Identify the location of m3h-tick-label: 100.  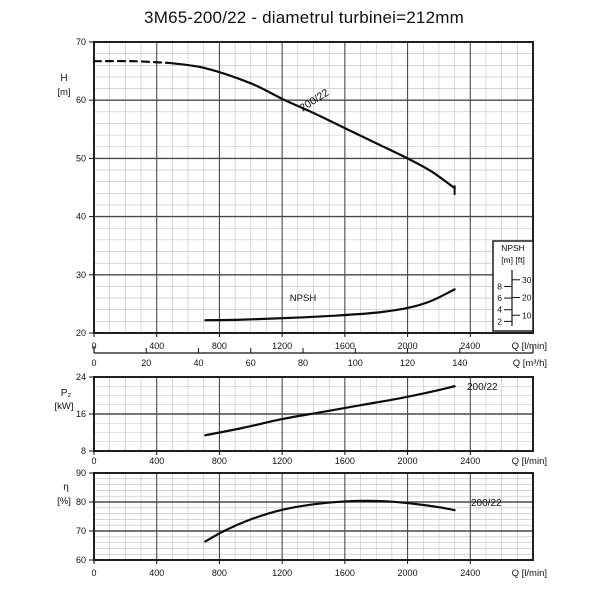
(355, 363).